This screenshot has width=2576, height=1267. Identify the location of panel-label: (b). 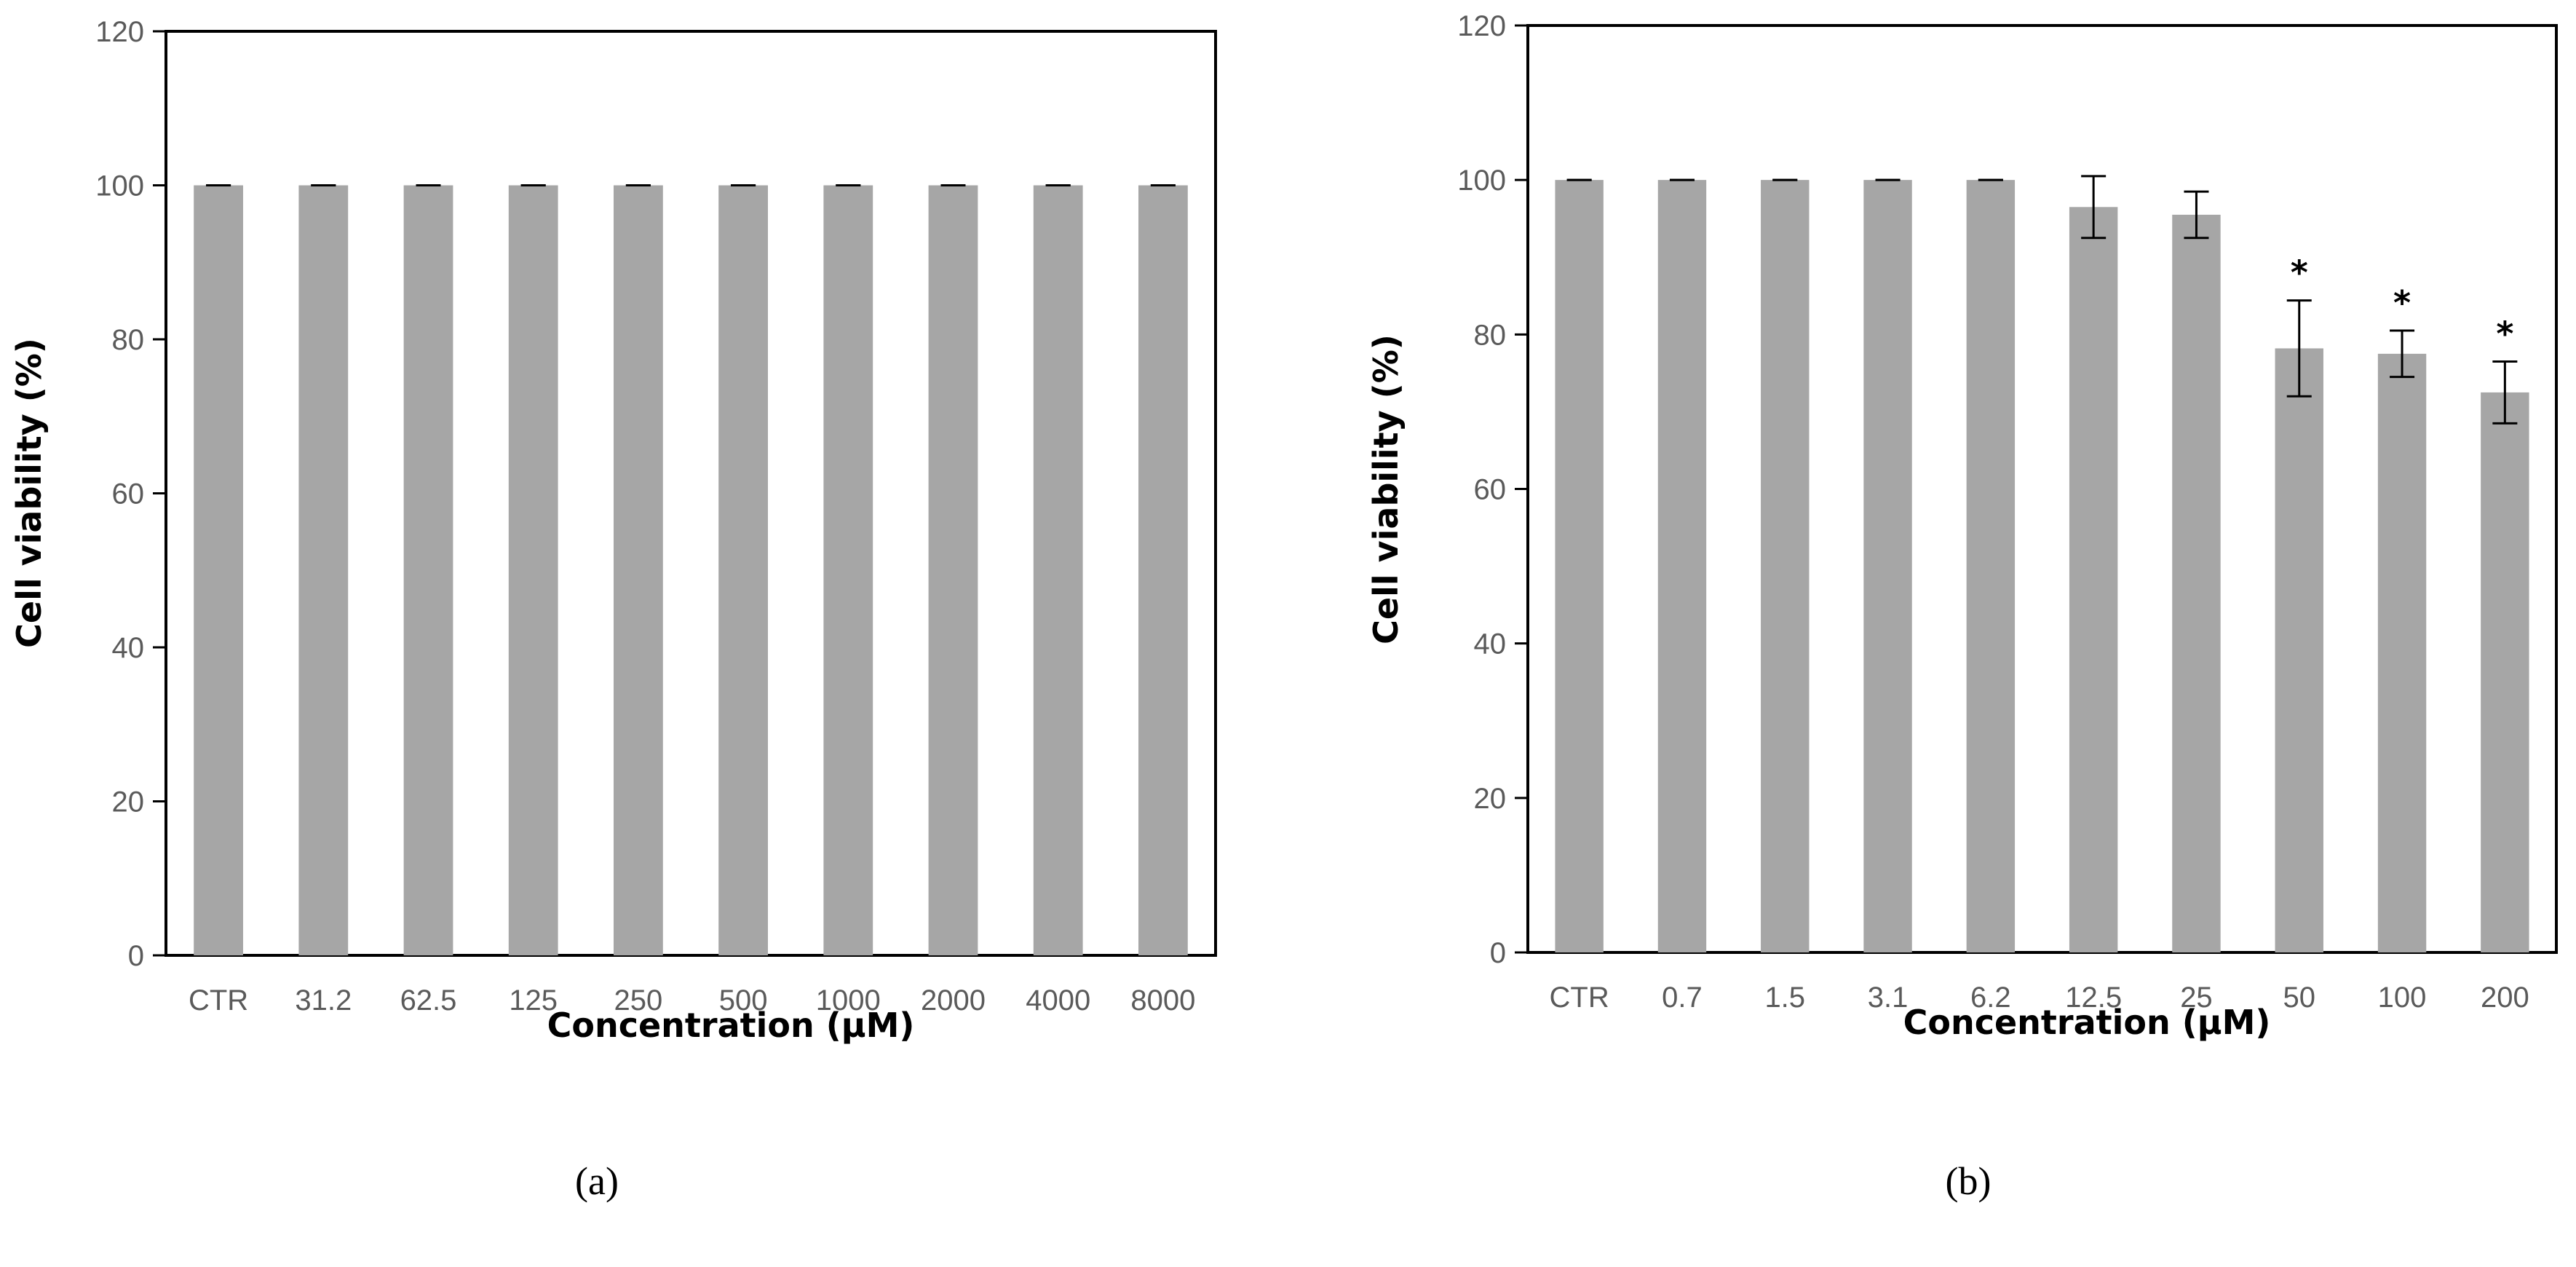
(1969, 1181).